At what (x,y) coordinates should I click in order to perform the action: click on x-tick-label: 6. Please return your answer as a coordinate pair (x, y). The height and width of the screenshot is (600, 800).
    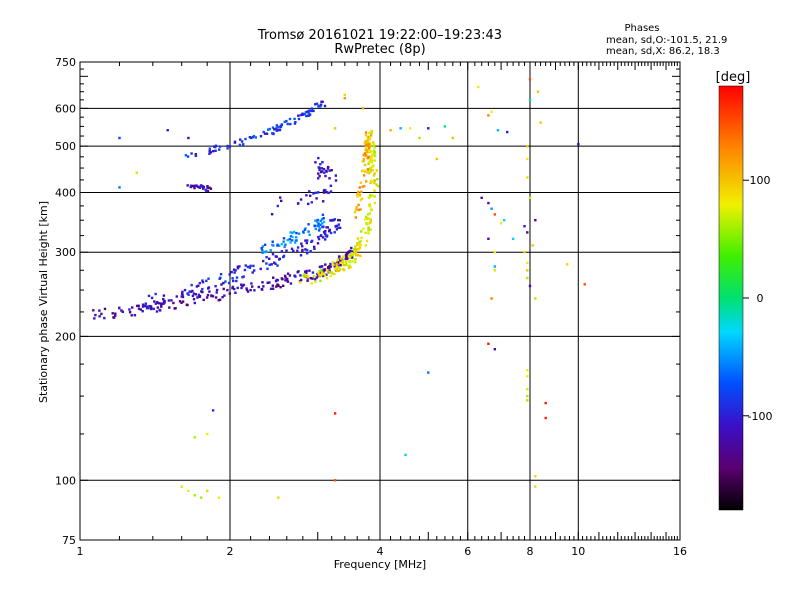
    Looking at the image, I should click on (467, 551).